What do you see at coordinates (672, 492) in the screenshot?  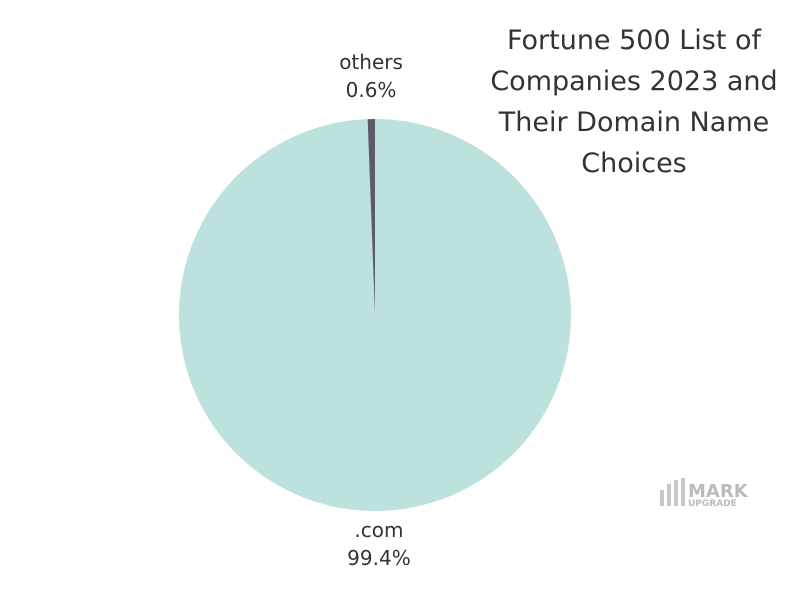 I see `watermark-logo` at bounding box center [672, 492].